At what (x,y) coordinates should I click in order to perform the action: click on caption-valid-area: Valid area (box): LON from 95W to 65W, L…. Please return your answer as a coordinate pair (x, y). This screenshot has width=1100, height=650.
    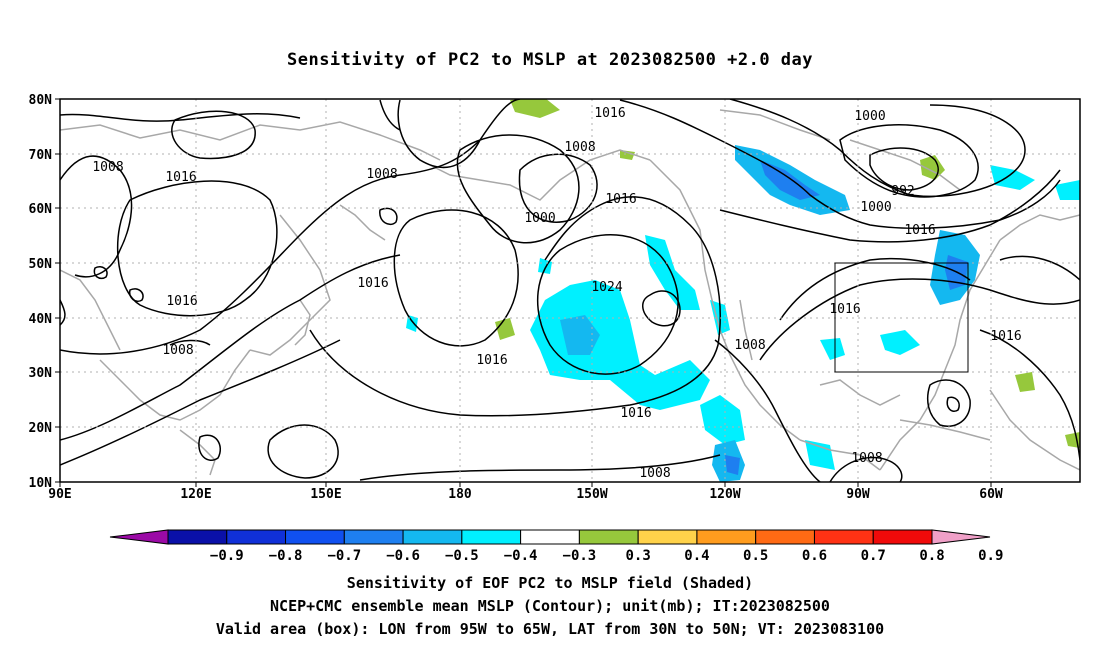
    Looking at the image, I should click on (550, 629).